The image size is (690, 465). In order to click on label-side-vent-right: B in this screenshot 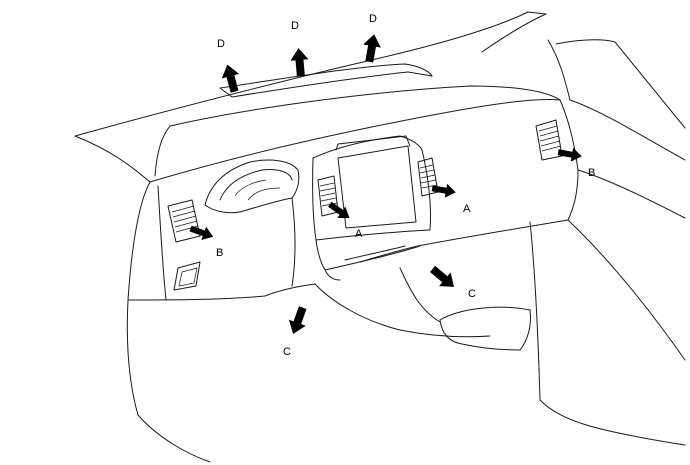, I will do `click(591, 173)`.